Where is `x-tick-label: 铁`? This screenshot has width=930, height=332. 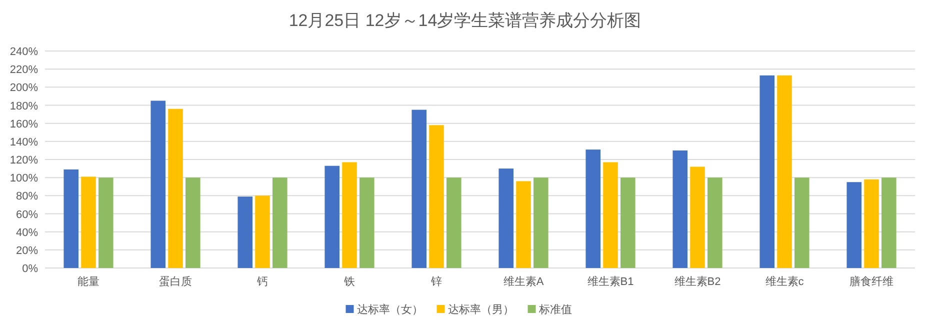
x-tick-label: 铁 is located at coordinates (349, 282).